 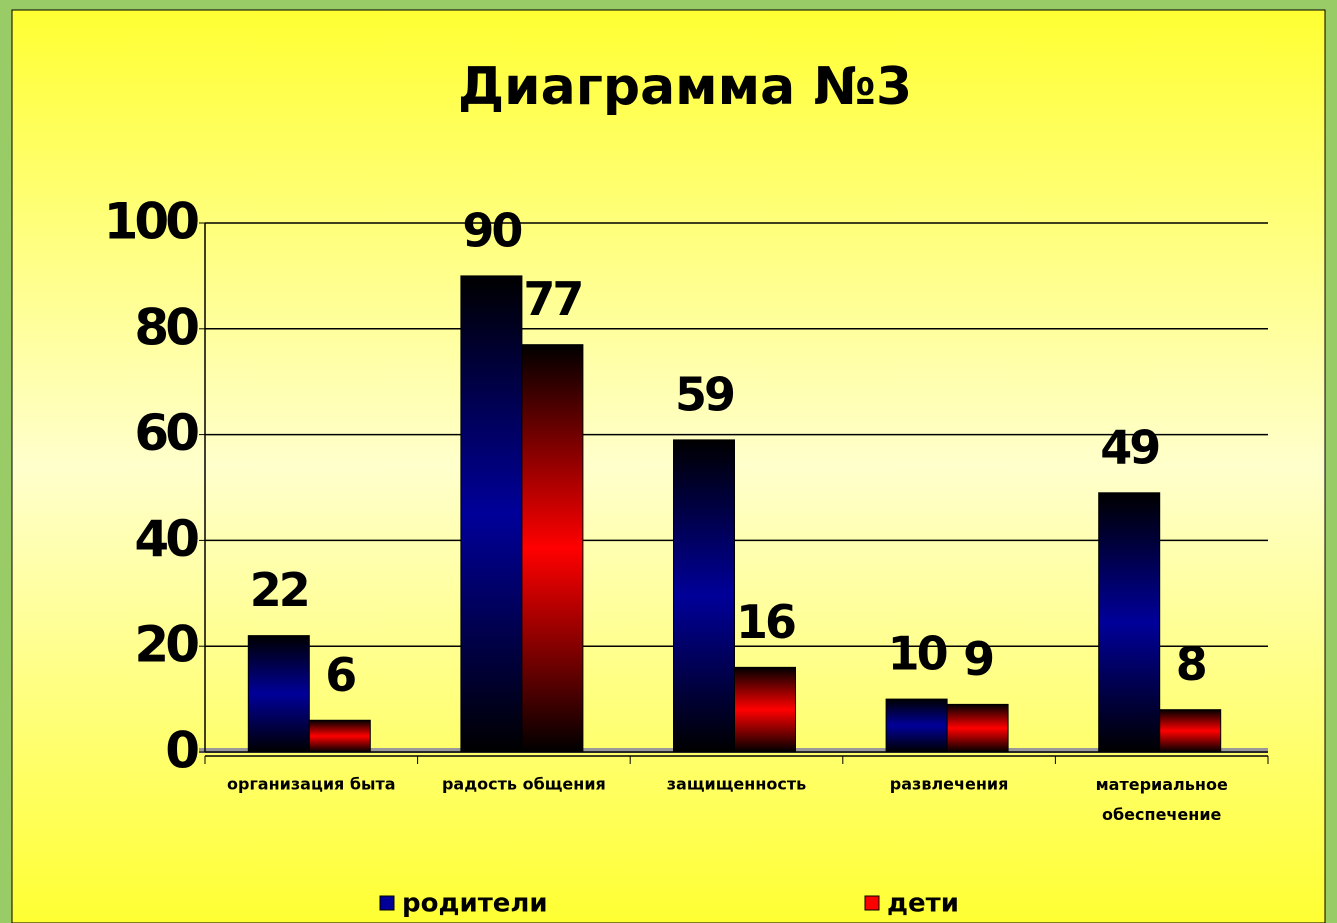 I want to click on y-tick-label: 80, so click(x=166, y=327).